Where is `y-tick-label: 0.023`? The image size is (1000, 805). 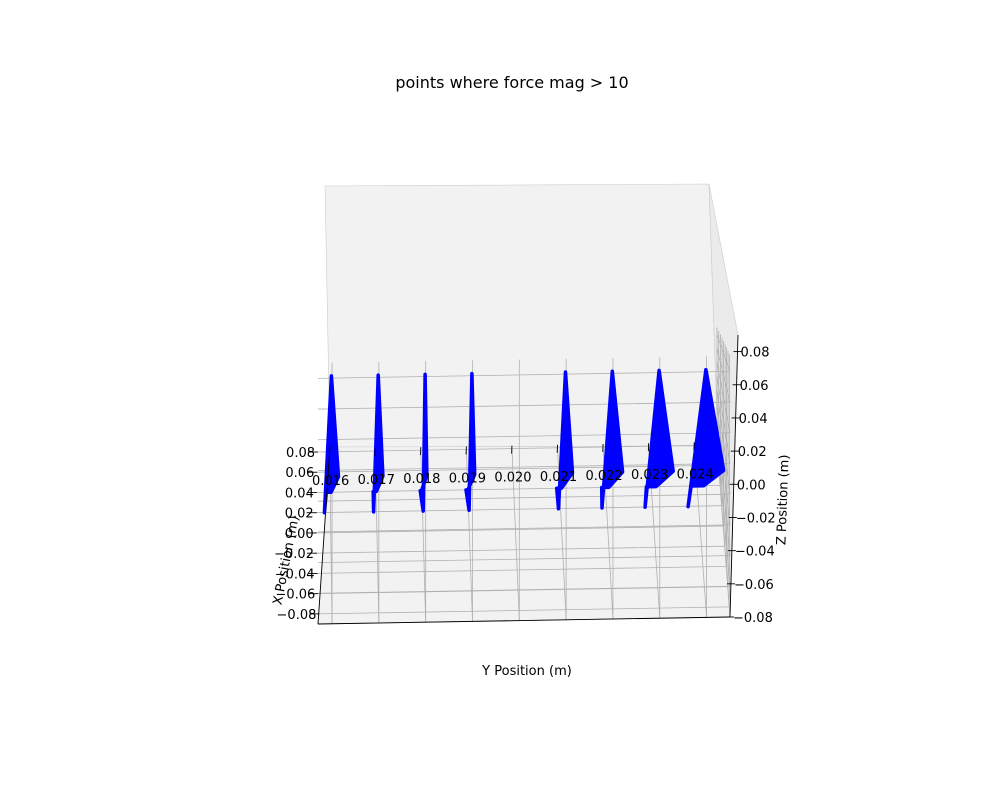
y-tick-label: 0.023 is located at coordinates (649, 475).